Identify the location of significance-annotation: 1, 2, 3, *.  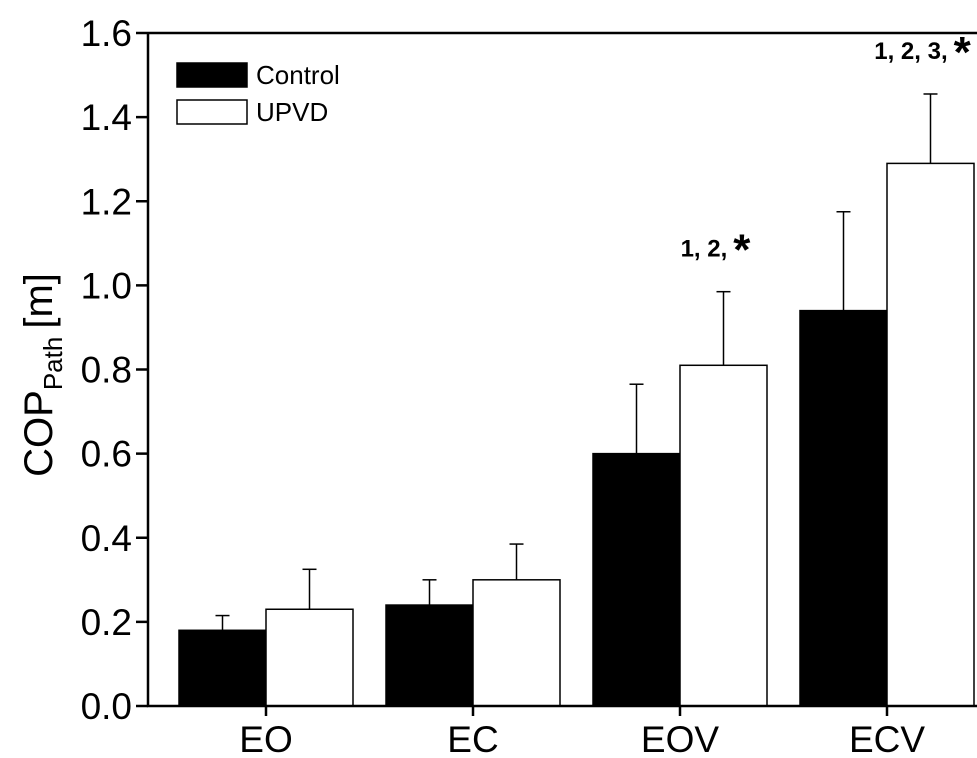
(922, 52).